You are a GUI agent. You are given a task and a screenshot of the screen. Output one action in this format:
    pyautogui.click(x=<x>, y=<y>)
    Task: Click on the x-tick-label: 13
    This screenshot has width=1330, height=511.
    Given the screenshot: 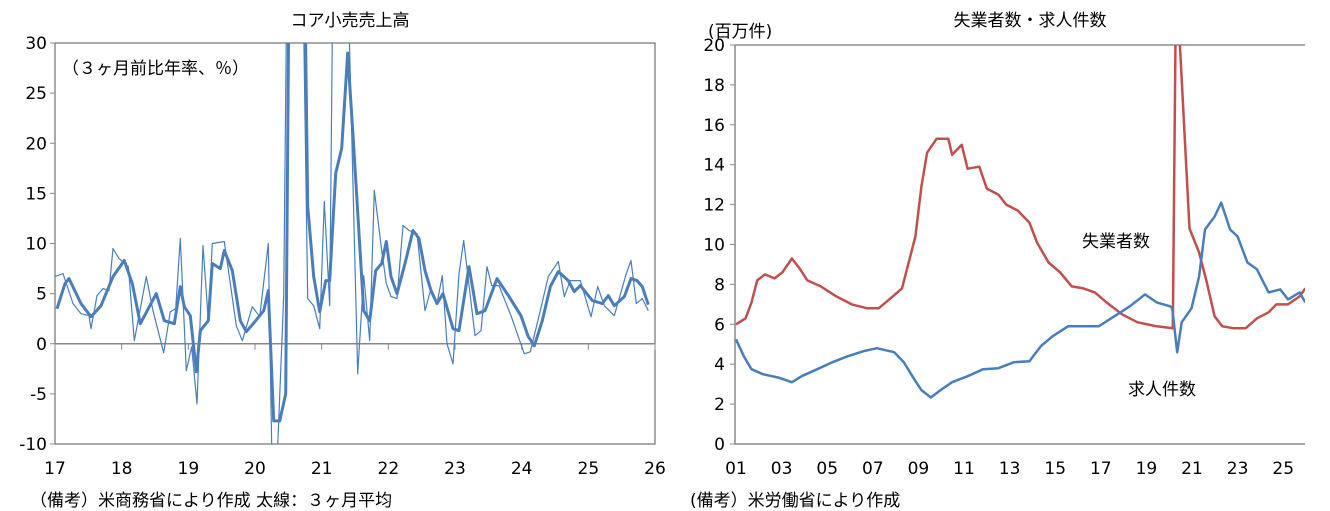 What is the action you would take?
    pyautogui.click(x=1010, y=469)
    